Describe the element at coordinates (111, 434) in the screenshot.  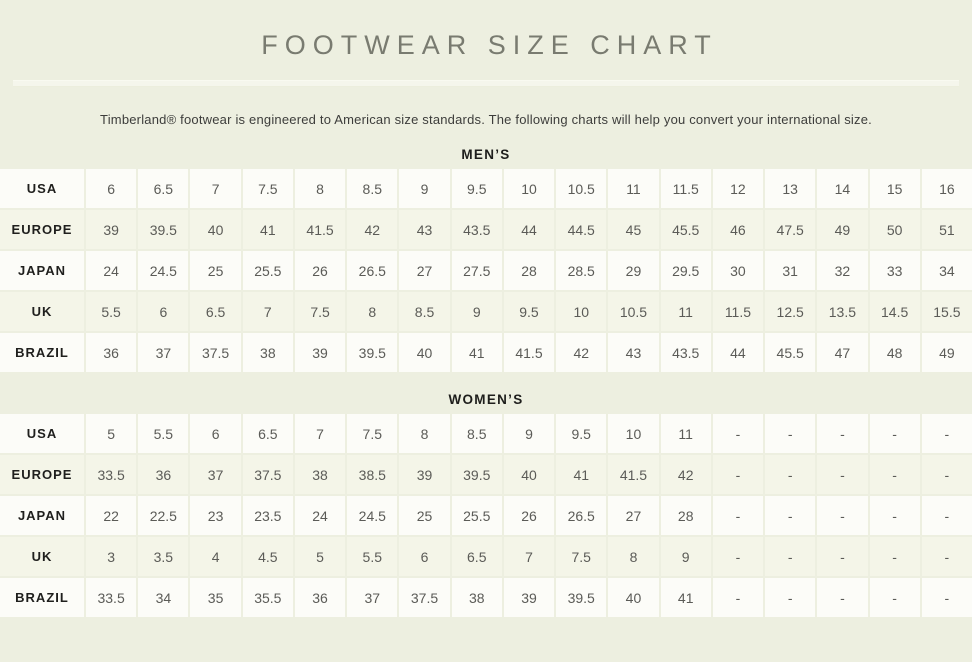
I see `size-cell: 5` at that location.